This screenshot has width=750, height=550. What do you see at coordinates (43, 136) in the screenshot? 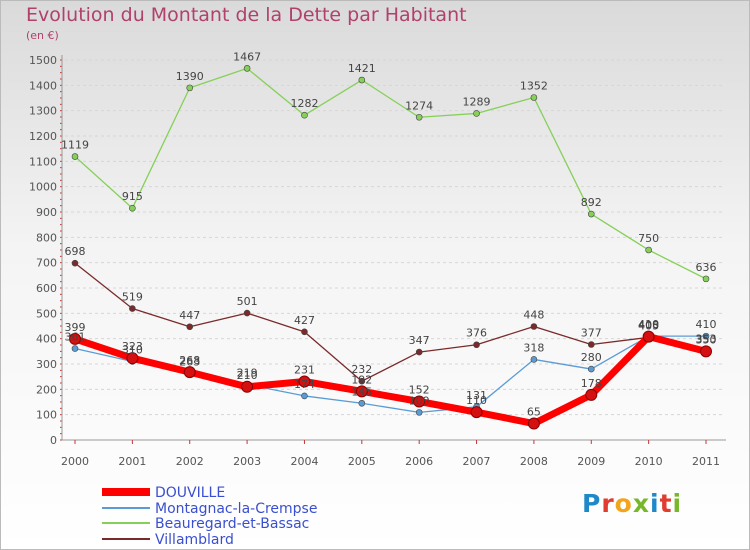
I see `y-tick-label: 1200` at bounding box center [43, 136].